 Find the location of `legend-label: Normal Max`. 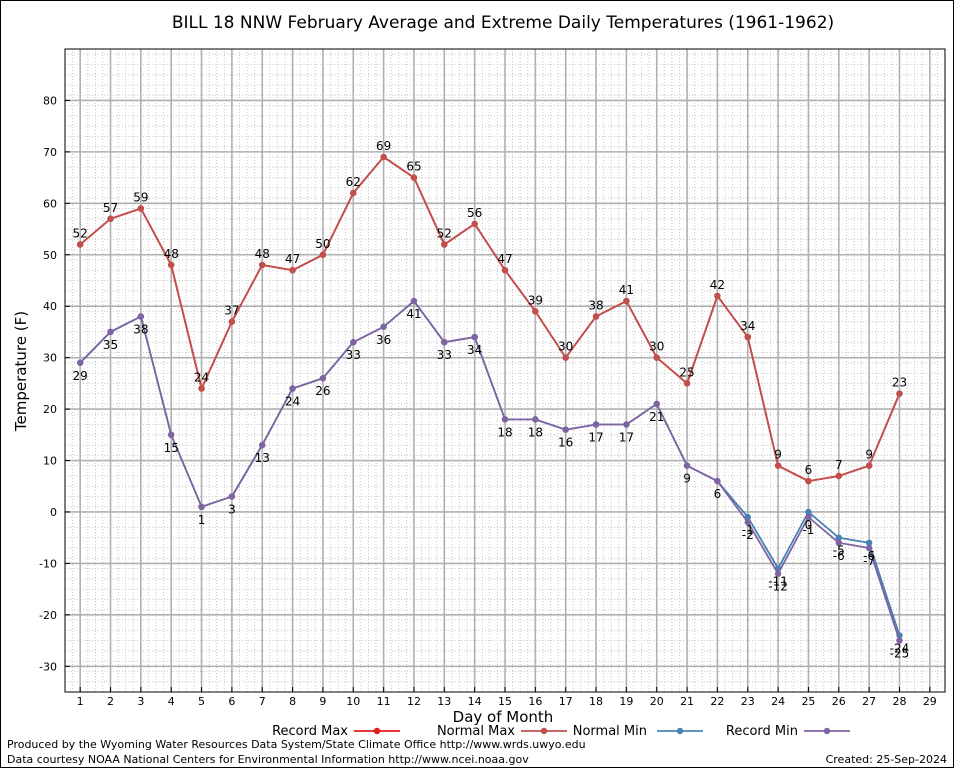

legend-label: Normal Max is located at coordinates (476, 731).